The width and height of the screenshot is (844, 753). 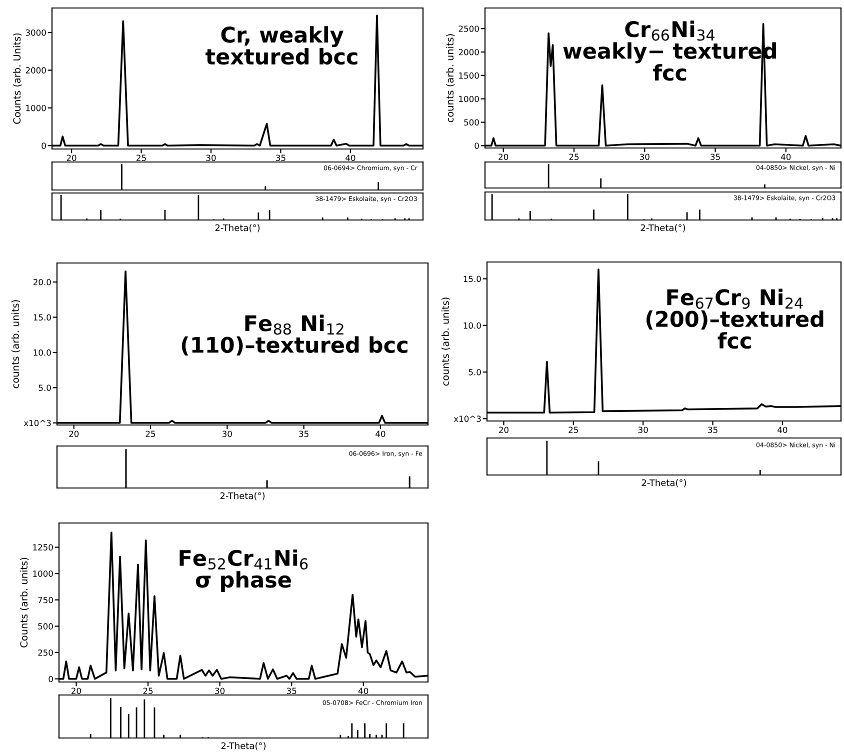 What do you see at coordinates (244, 570) in the screenshot?
I see `annotation: Fe$_{52}$Cr$_{41}$Ni$_{6}$ σ phase` at bounding box center [244, 570].